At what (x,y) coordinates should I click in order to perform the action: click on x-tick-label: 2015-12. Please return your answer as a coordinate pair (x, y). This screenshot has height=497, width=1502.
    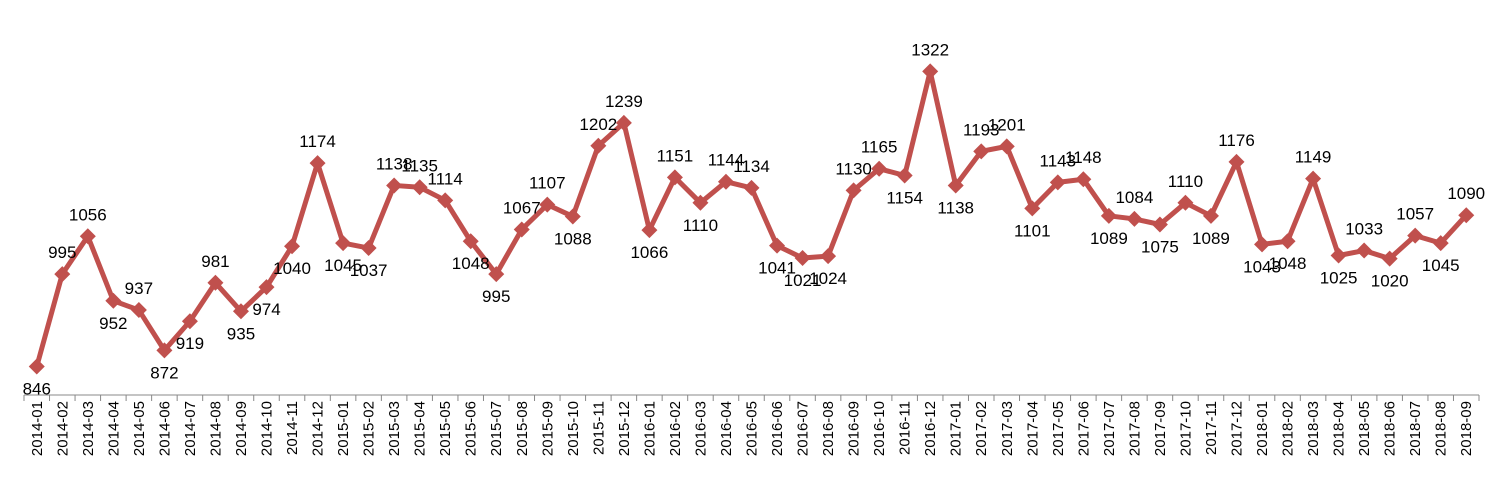
    Looking at the image, I should click on (624, 428).